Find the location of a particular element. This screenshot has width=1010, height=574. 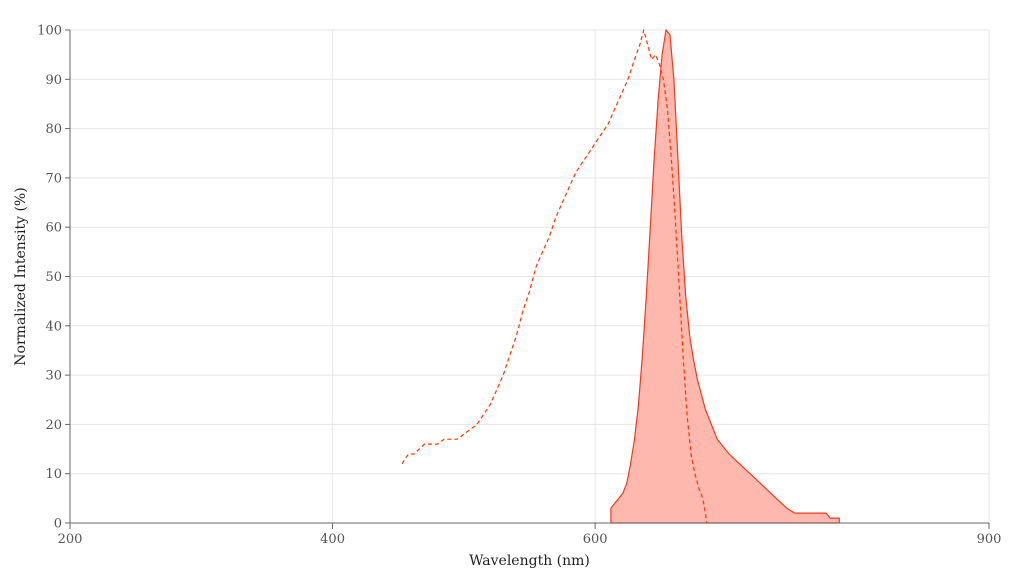

x-tick-label: 600 is located at coordinates (595, 539).